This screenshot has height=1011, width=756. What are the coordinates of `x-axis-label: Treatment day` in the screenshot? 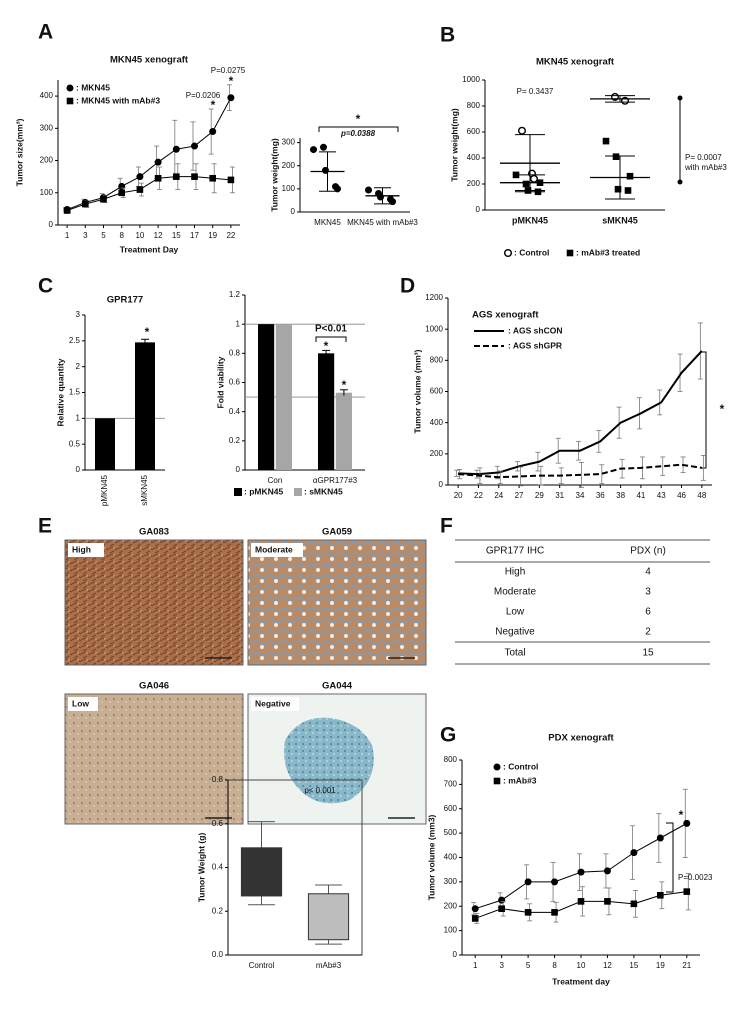 It's located at (581, 981).